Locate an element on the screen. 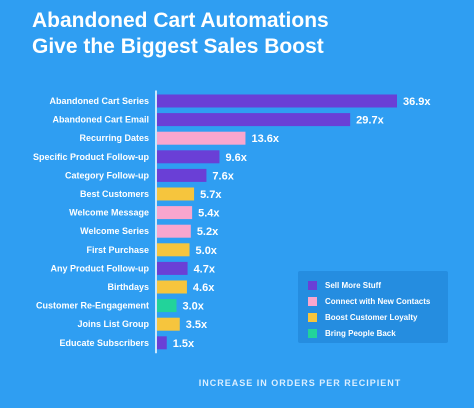  category-label: Welcome Message is located at coordinates (109, 213).